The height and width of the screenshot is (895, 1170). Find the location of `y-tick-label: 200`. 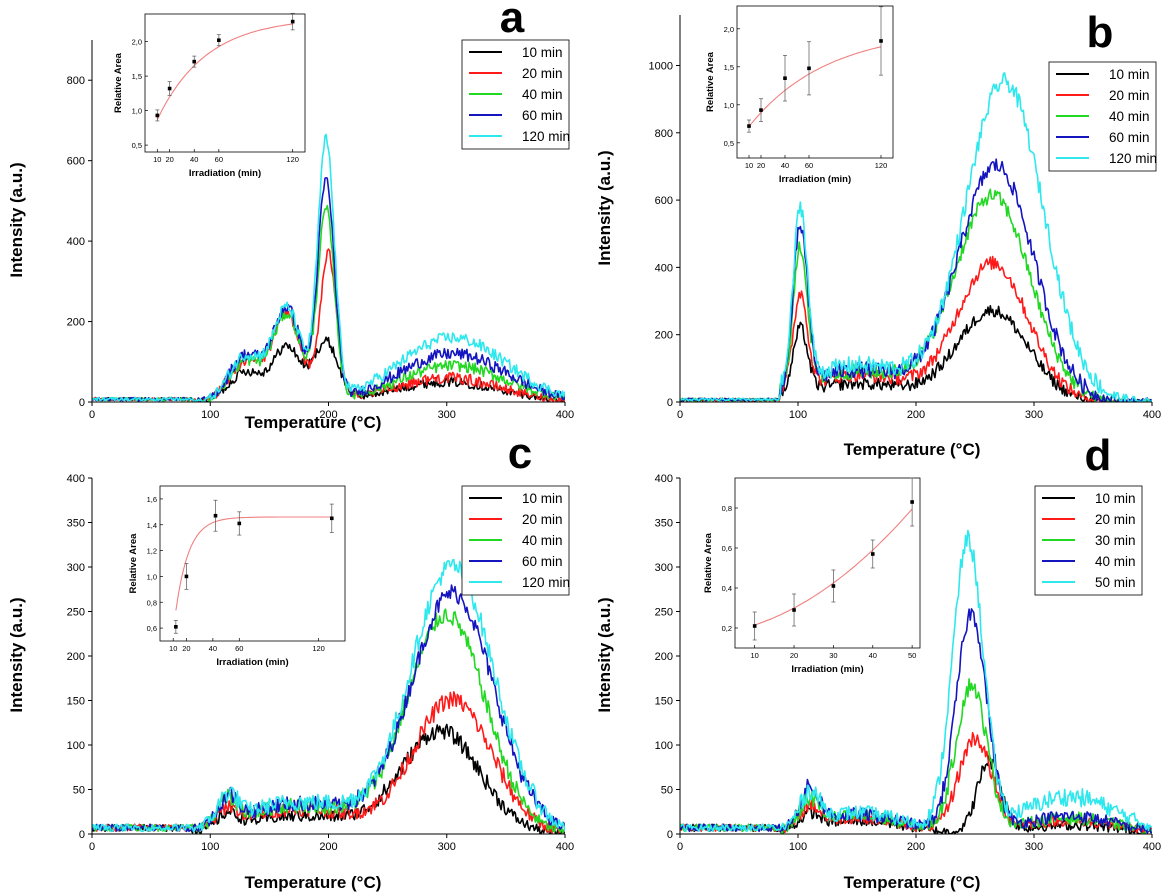

y-tick-label: 200 is located at coordinates (76, 657).